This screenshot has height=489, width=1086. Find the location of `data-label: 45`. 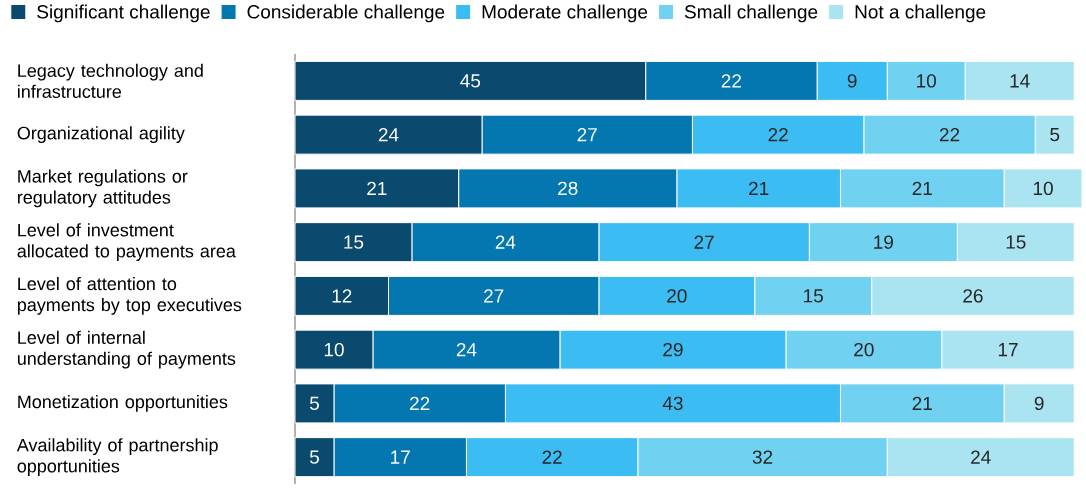

data-label: 45 is located at coordinates (470, 81).